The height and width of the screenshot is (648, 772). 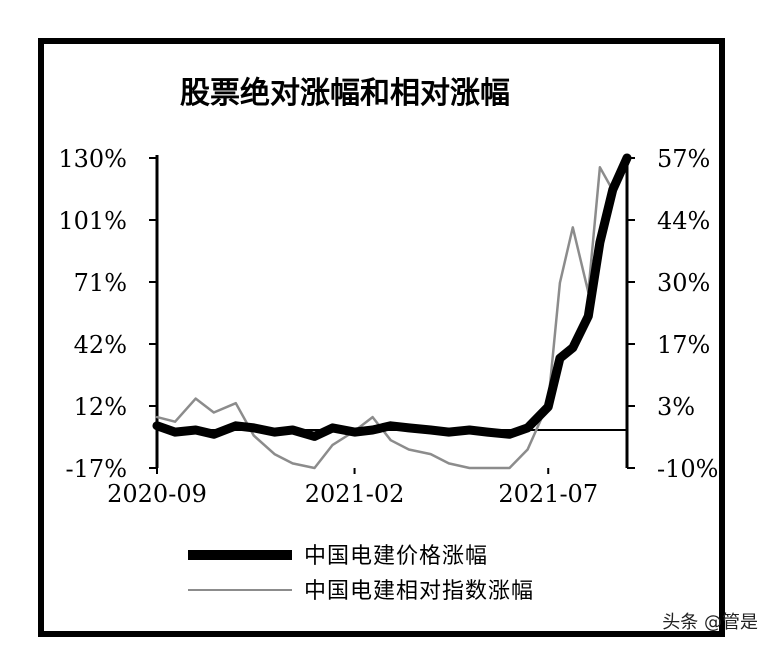 What do you see at coordinates (676, 407) in the screenshot?
I see `right-tick-label: 3%` at bounding box center [676, 407].